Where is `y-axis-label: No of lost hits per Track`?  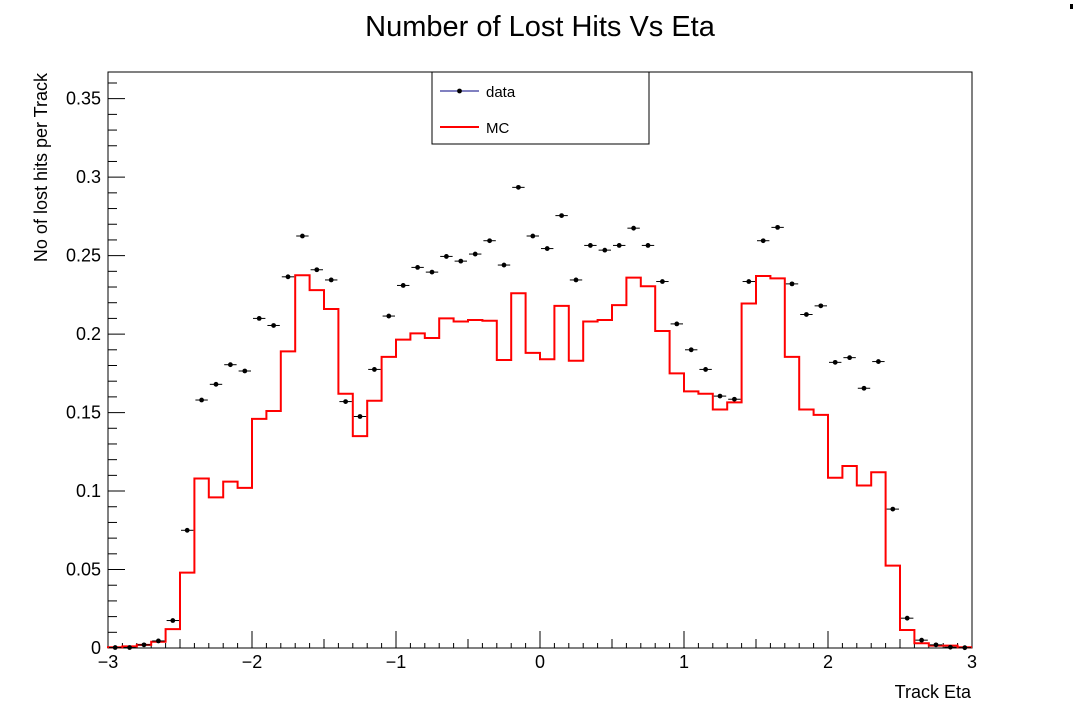 y-axis-label: No of lost hits per Track is located at coordinates (41, 167).